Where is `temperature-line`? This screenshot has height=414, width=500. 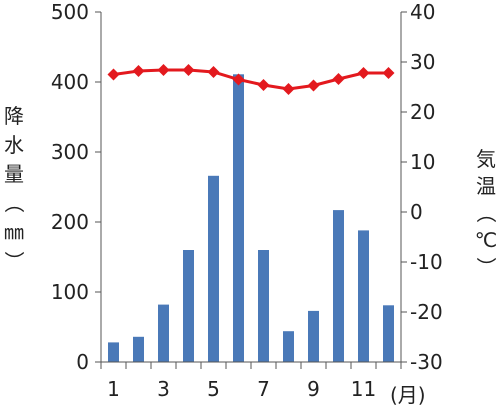 temperature-line is located at coordinates (251, 79).